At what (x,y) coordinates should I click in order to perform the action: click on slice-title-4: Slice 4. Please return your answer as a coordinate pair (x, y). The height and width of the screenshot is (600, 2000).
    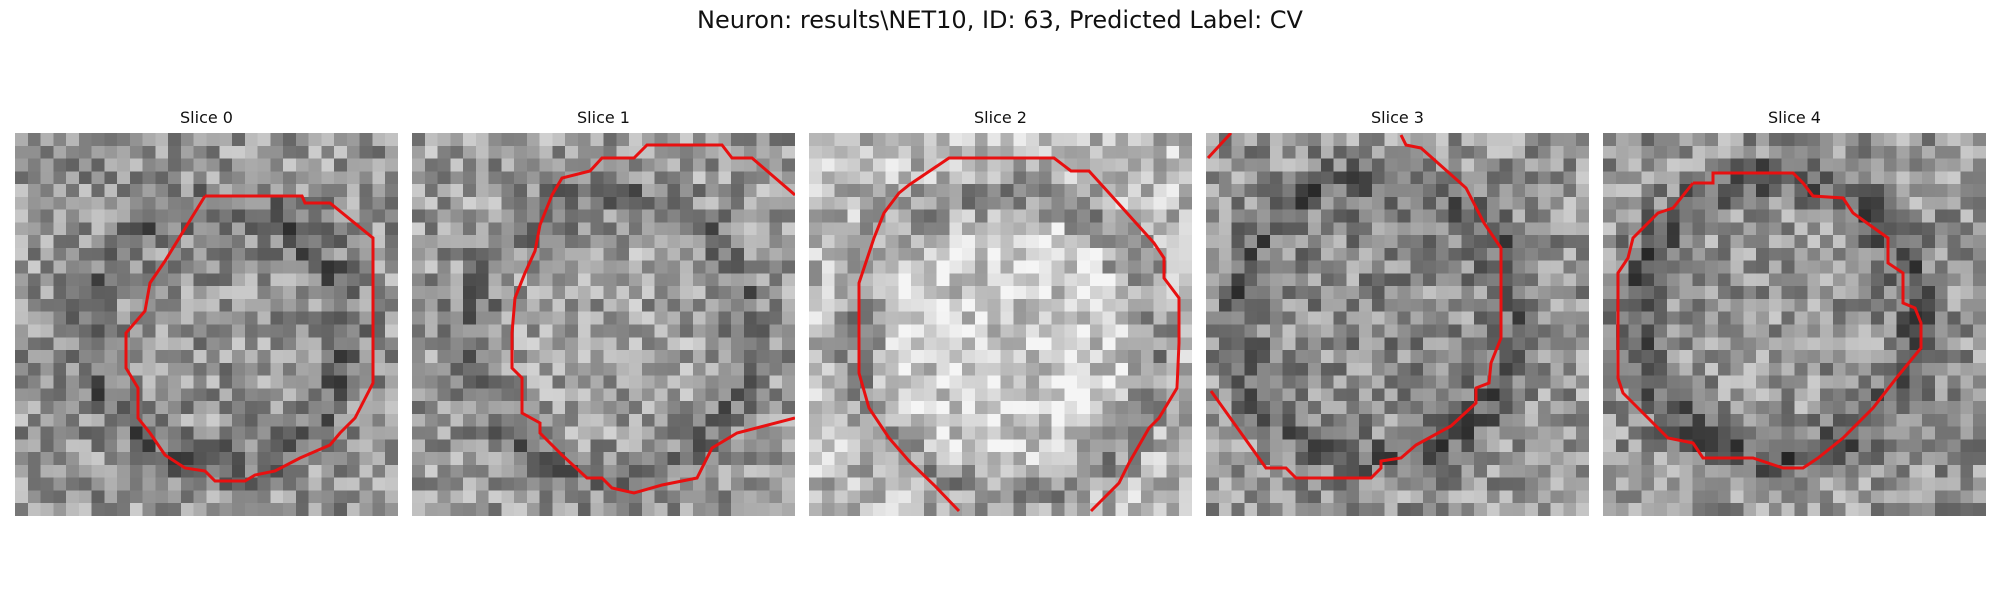
    Looking at the image, I should click on (1794, 117).